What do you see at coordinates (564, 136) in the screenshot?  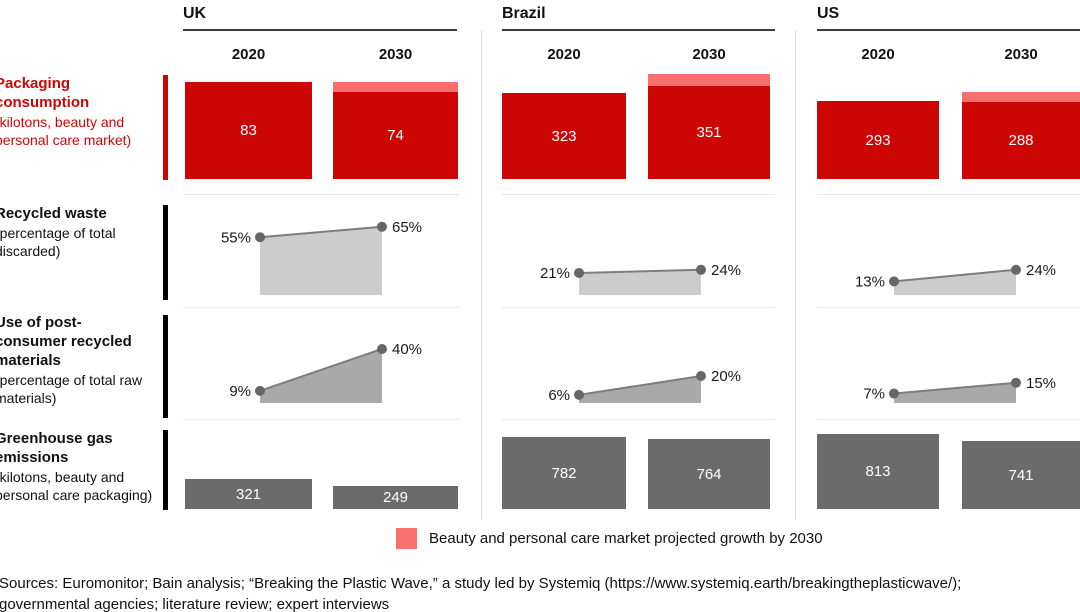 I see `packaging-bar-2020-Brazil: 323` at bounding box center [564, 136].